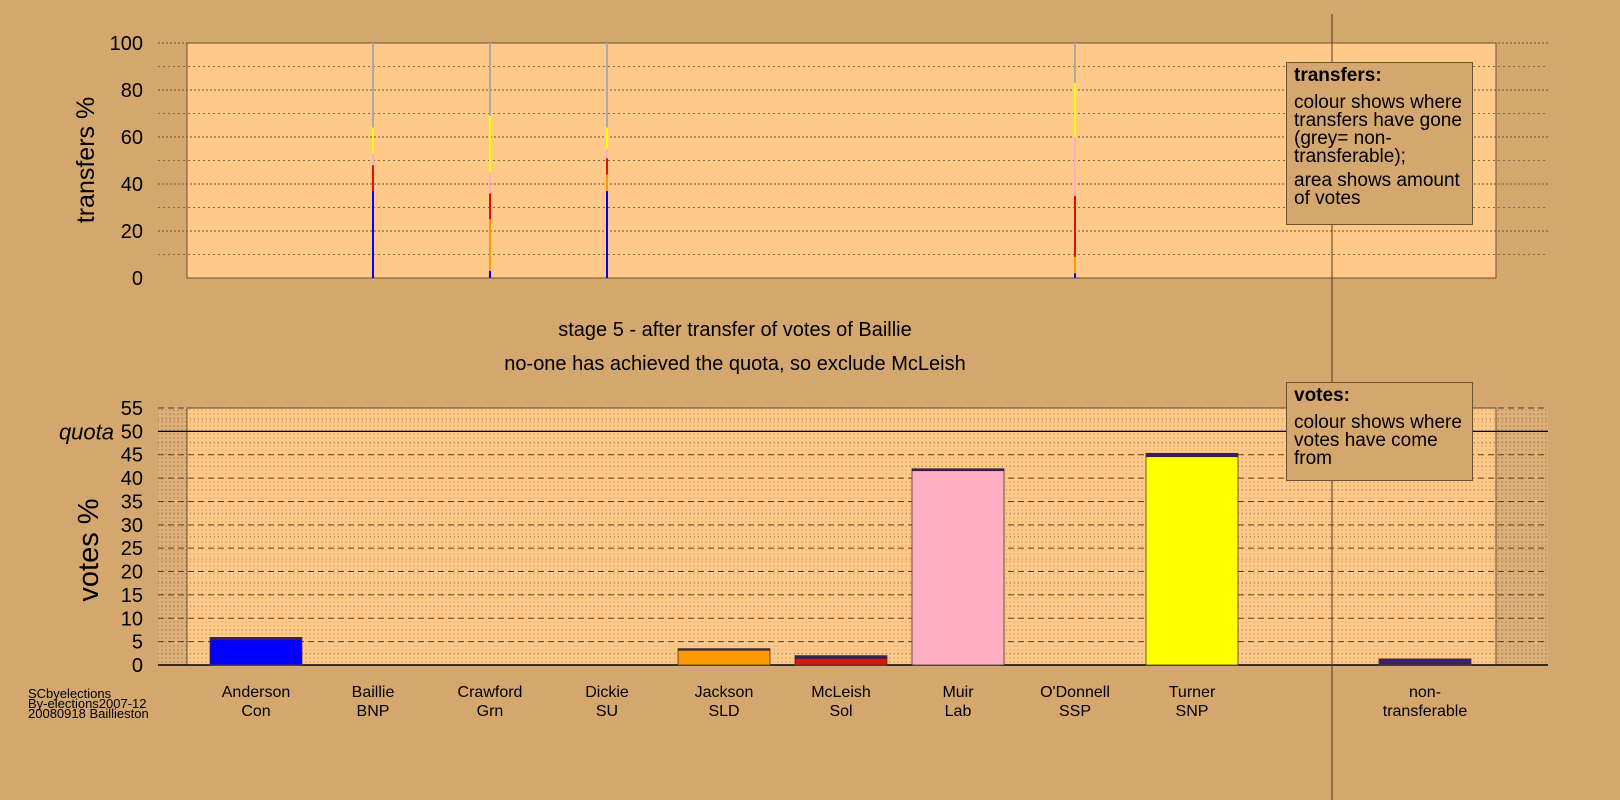 The width and height of the screenshot is (1620, 800). Describe the element at coordinates (132, 409) in the screenshot. I see `votes-tick-label: 55` at that location.